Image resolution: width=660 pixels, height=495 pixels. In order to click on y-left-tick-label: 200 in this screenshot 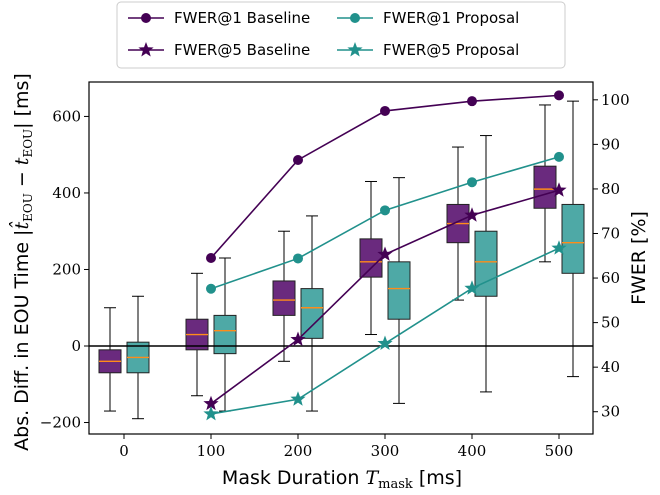, I will do `click(66, 269)`.